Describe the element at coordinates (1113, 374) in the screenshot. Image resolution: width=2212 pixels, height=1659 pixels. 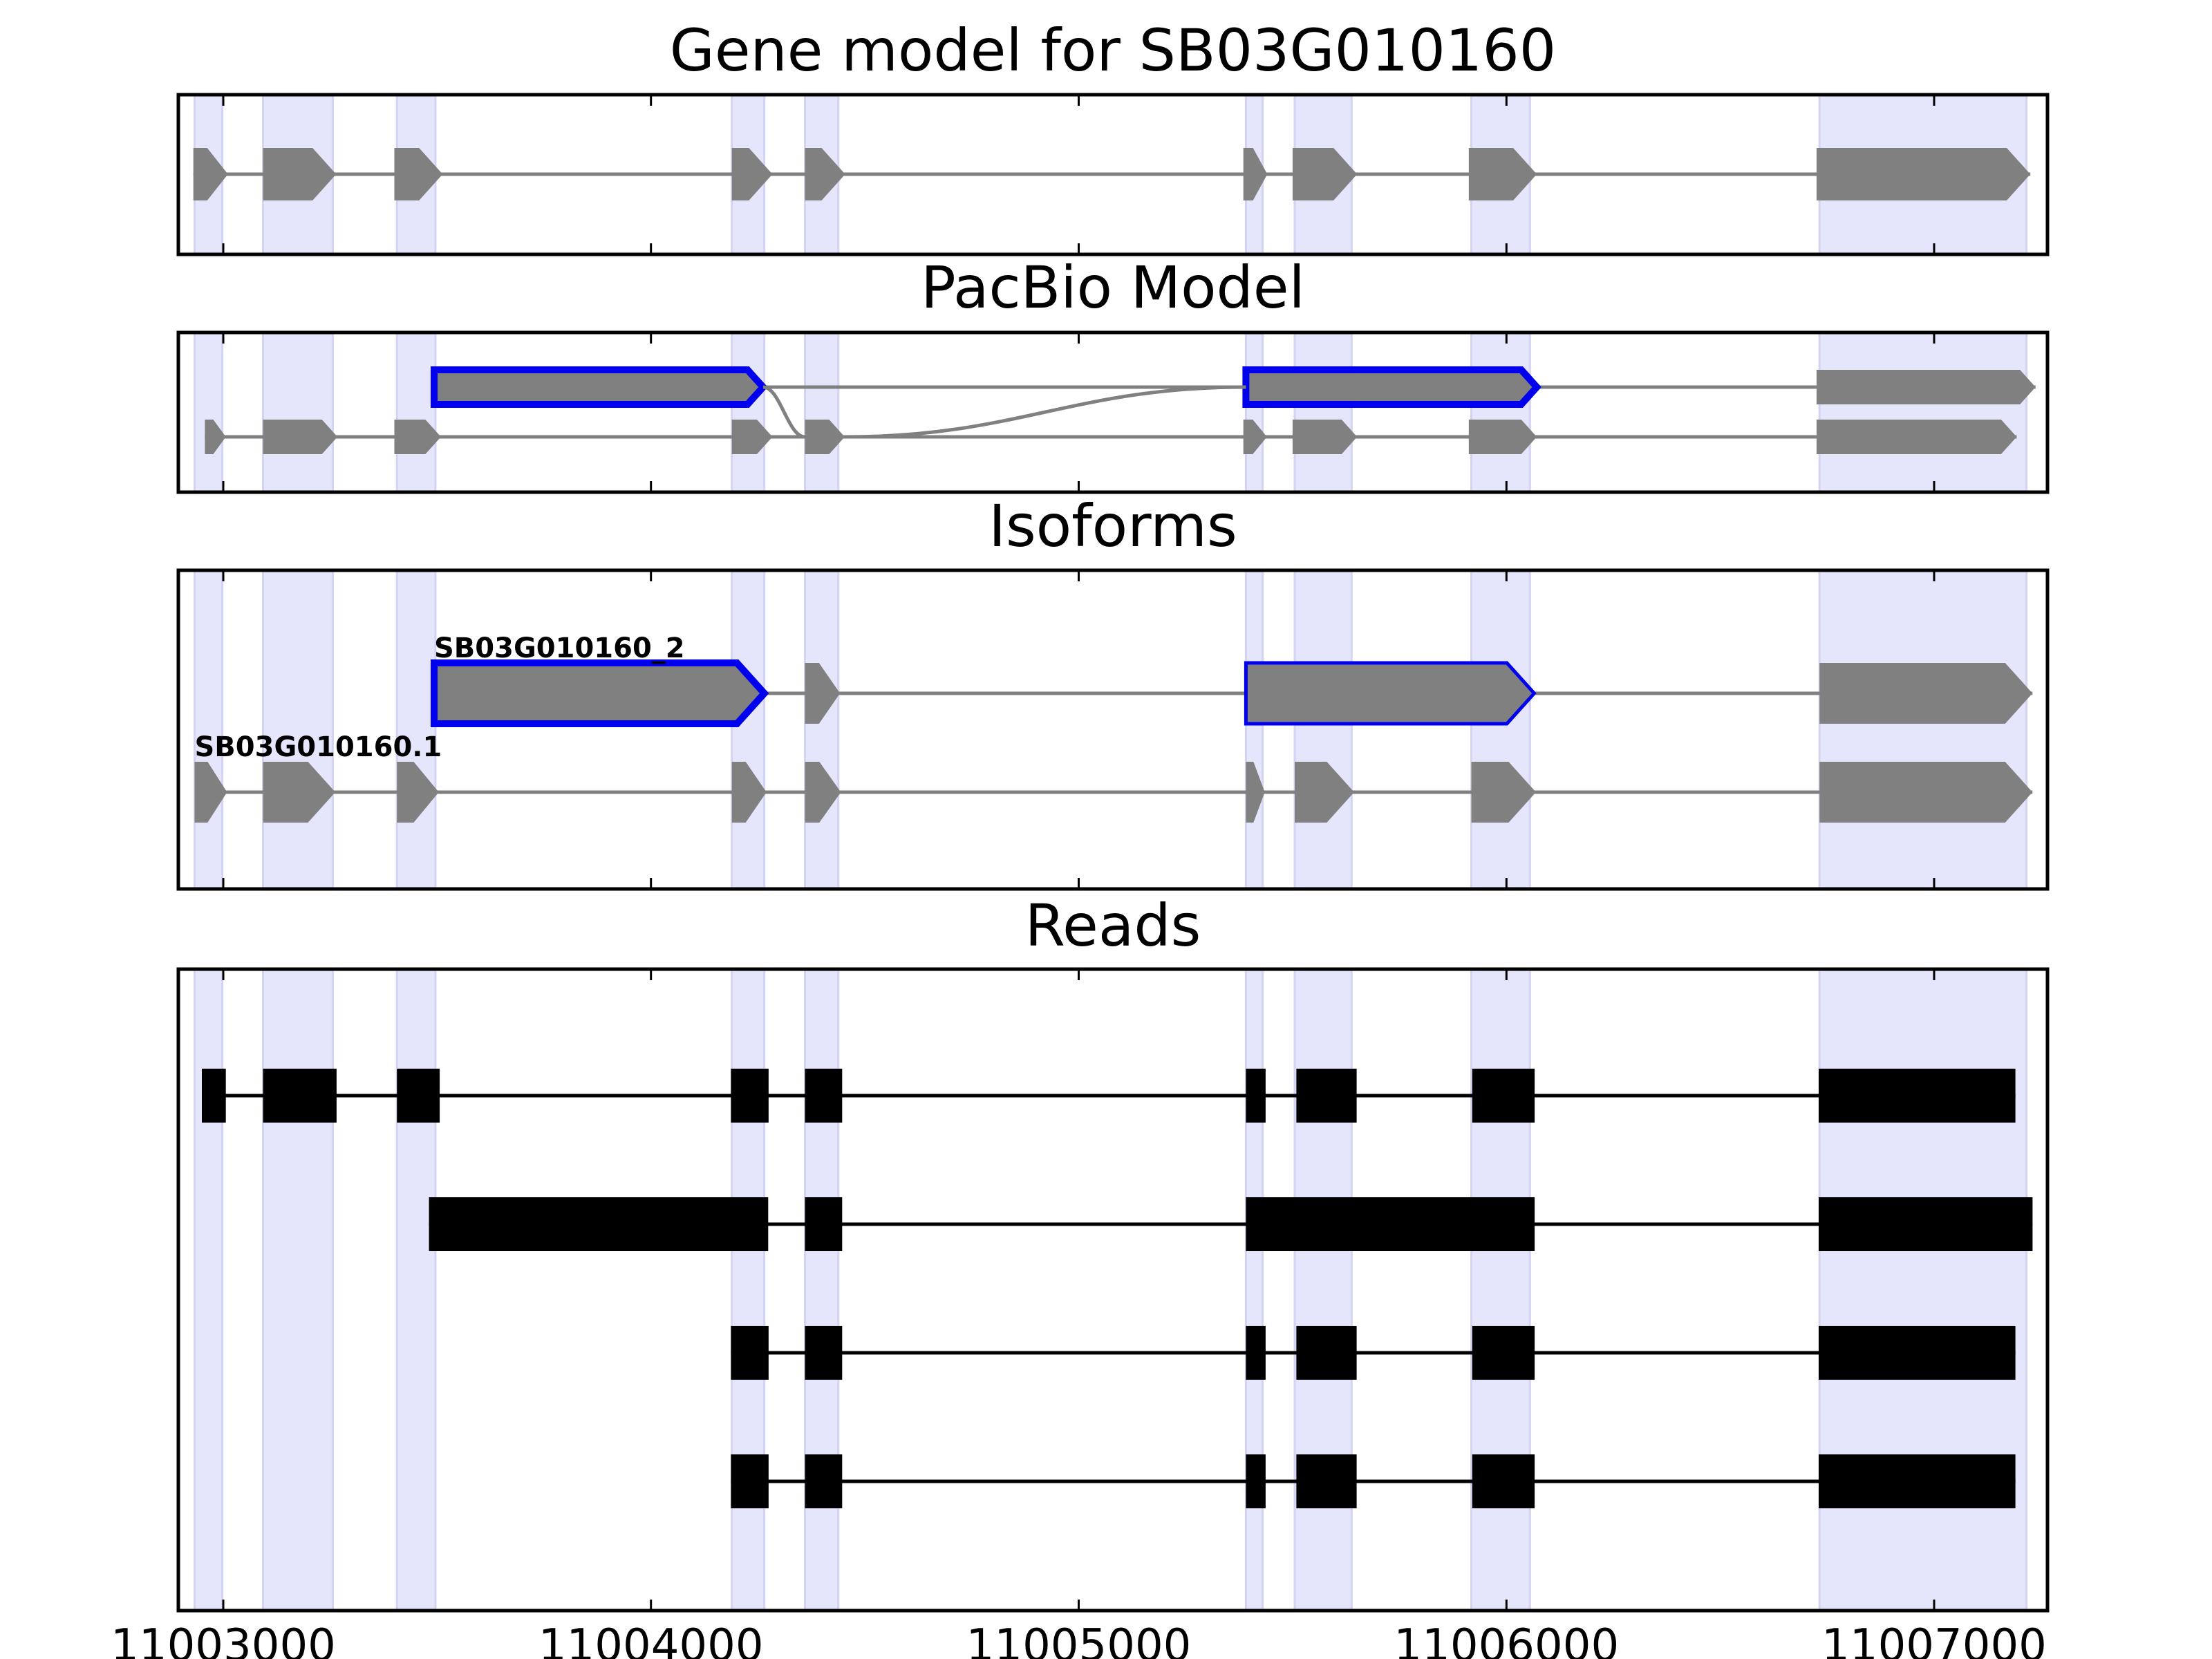
I see `pacbio-model-panel: PacBio Model` at that location.